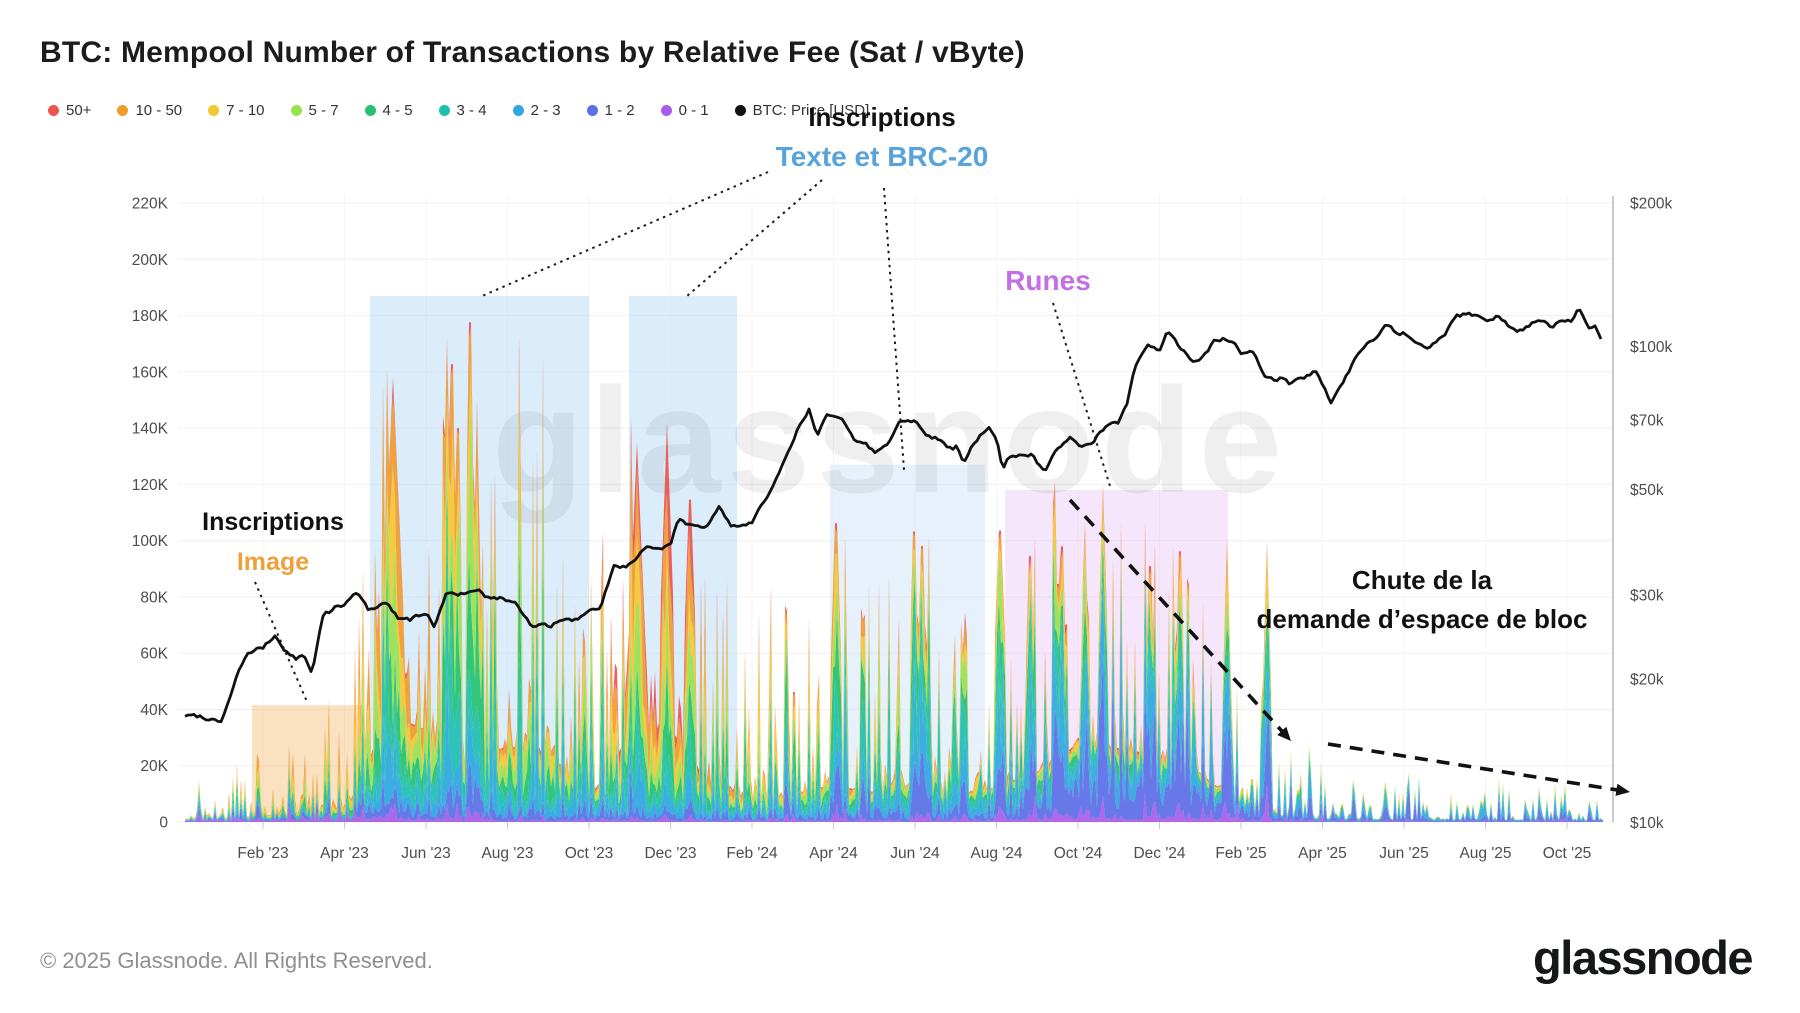 The height and width of the screenshot is (1013, 1800). I want to click on x-tick-label: Jun '25, so click(1404, 853).